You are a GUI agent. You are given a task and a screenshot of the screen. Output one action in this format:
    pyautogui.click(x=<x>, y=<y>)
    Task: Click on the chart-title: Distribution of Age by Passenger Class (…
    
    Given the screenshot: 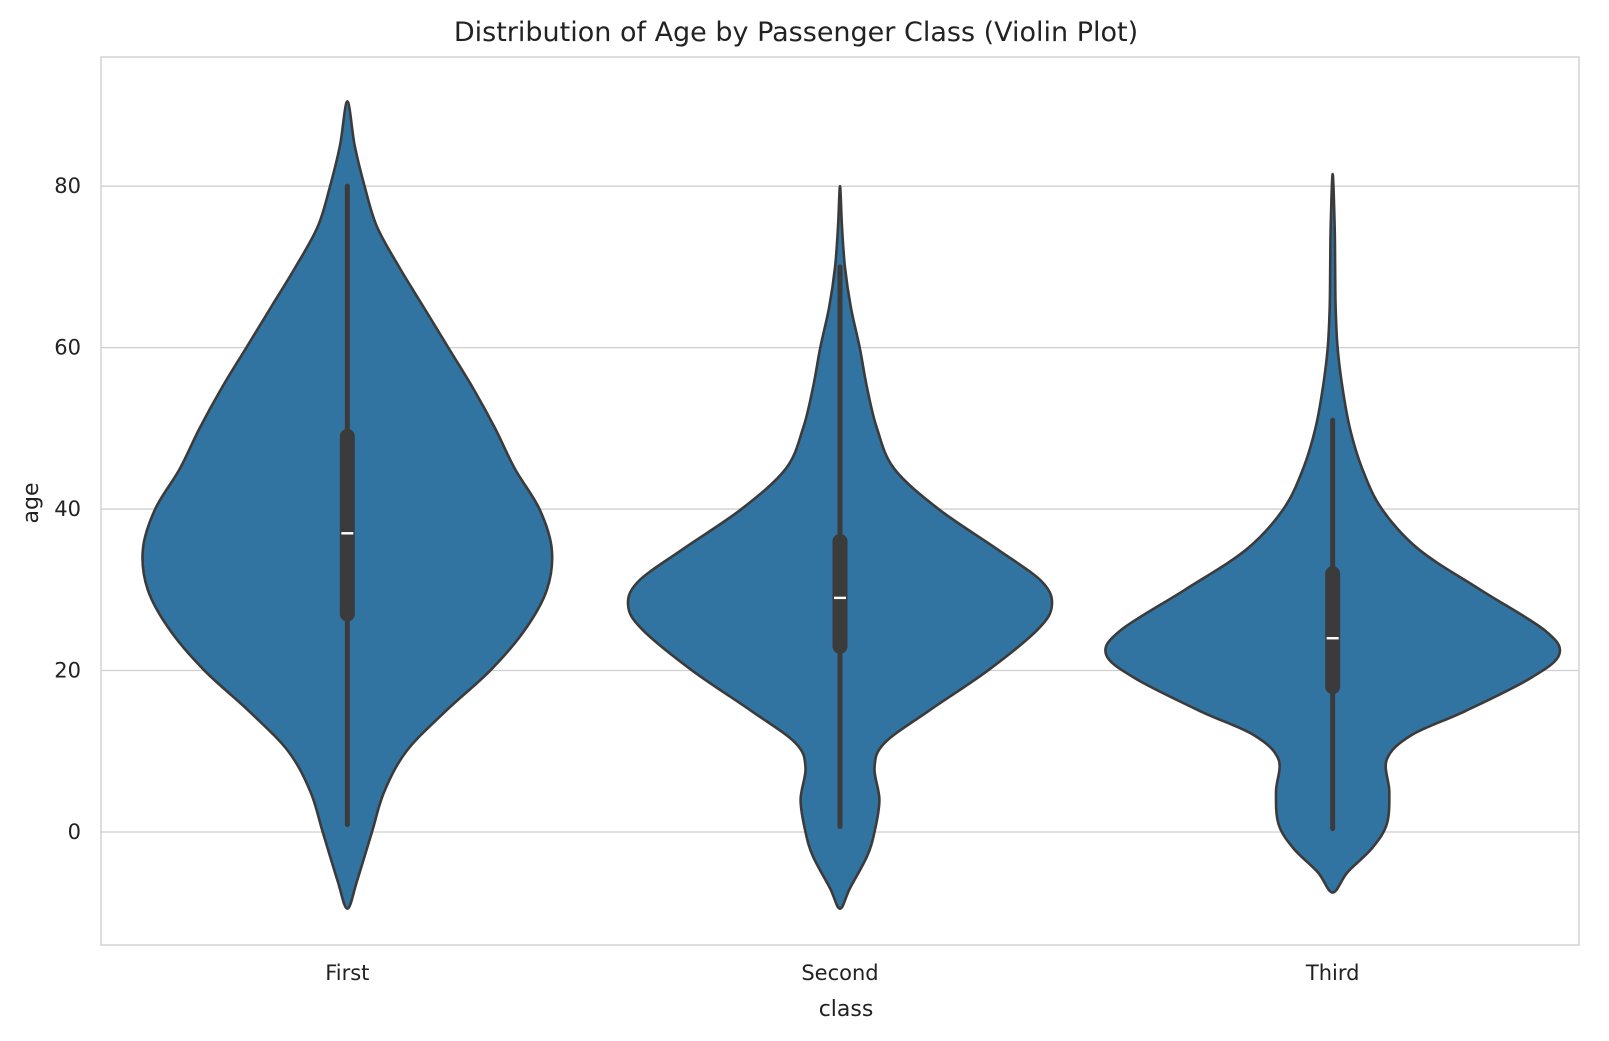 What is the action you would take?
    pyautogui.click(x=796, y=32)
    